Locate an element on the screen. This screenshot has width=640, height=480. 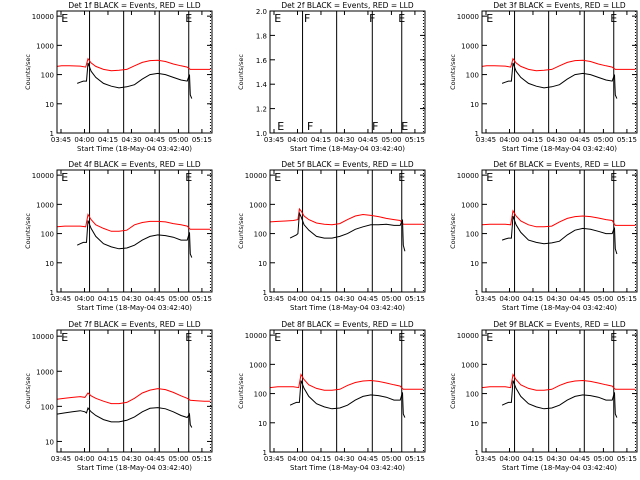
panel-title: Det 2f BLACK = Events, RED = LLD is located at coordinates (347, 5).